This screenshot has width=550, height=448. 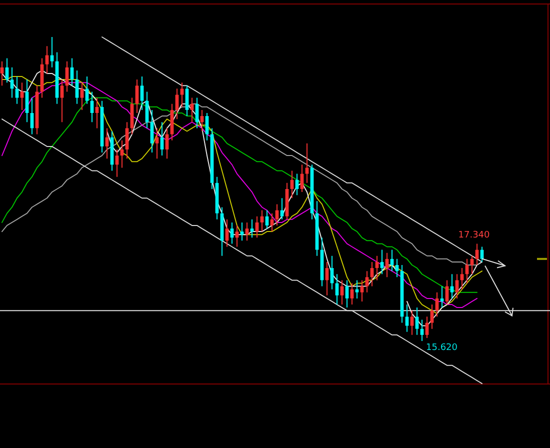 What do you see at coordinates (442, 348) in the screenshot?
I see `text: 15.620` at bounding box center [442, 348].